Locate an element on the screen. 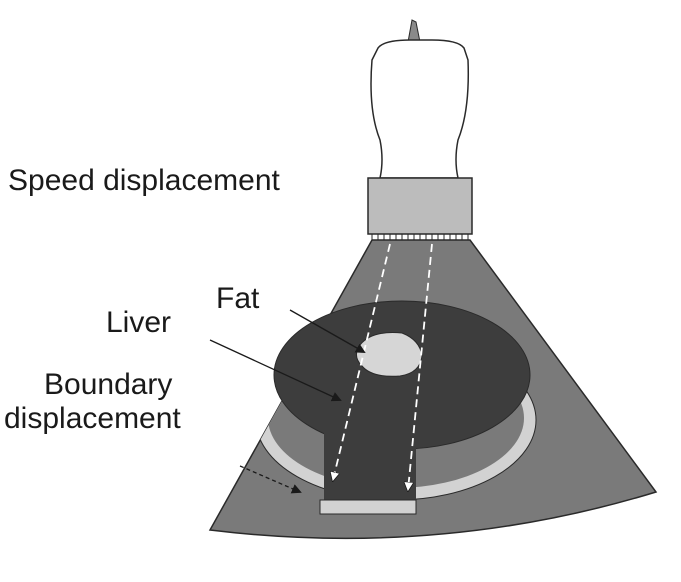 Image resolution: width=681 pixels, height=582 pixels. boundary-pointer is located at coordinates (270, 479).